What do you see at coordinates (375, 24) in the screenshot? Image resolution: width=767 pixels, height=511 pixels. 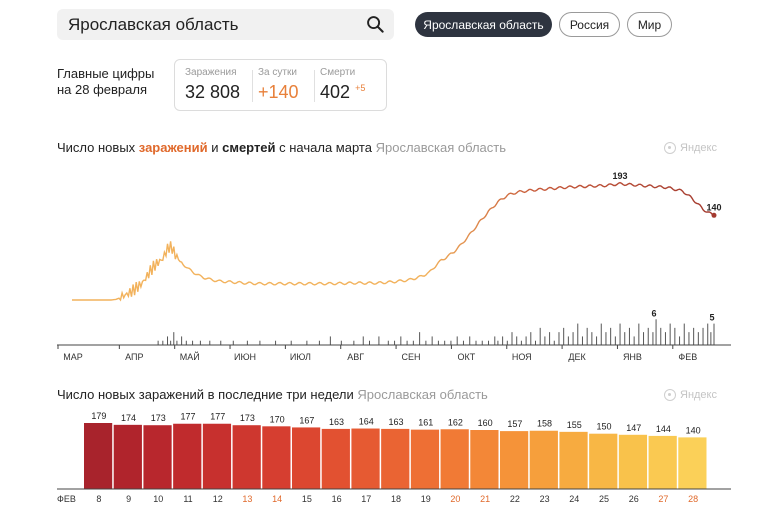 I see `search-icon` at bounding box center [375, 24].